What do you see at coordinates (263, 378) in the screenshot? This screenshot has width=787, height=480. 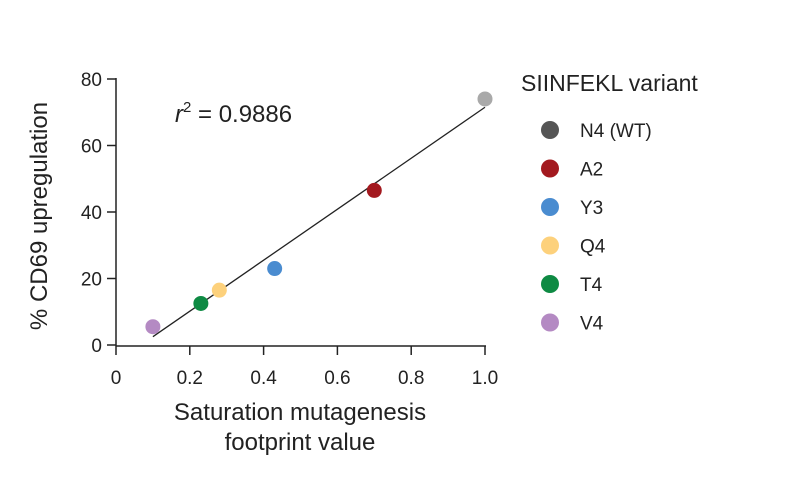 I see `x-tick-label: 0.4` at bounding box center [263, 378].